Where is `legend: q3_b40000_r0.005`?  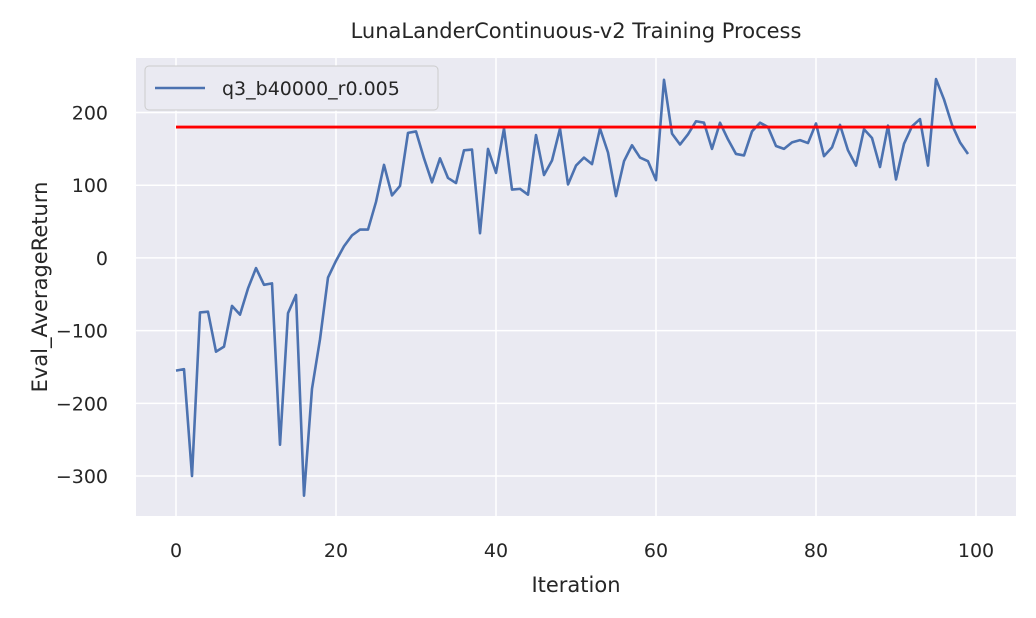 legend: q3_b40000_r0.005 is located at coordinates (291, 88).